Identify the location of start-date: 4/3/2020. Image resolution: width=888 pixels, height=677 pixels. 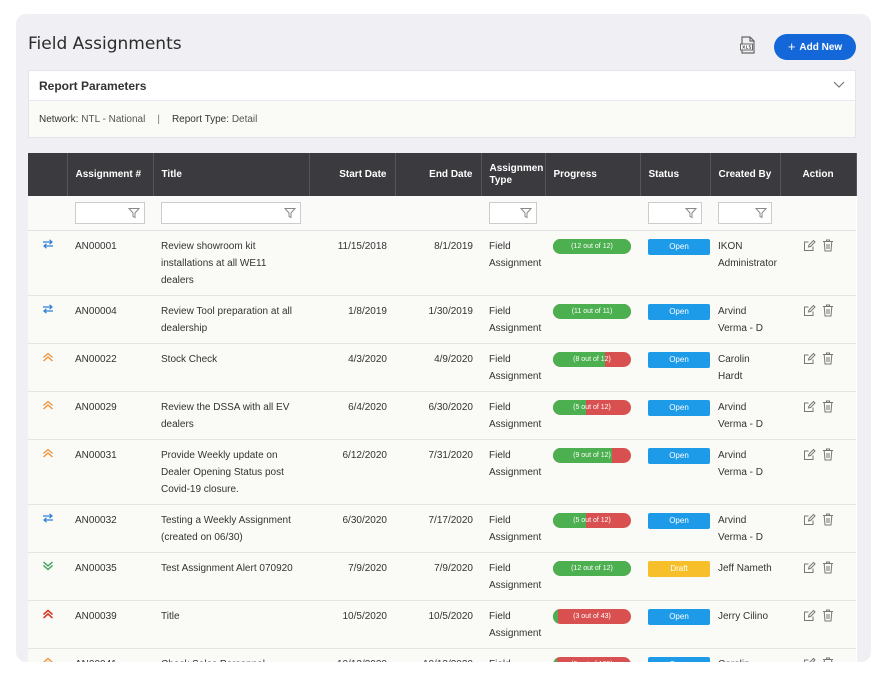
(352, 367).